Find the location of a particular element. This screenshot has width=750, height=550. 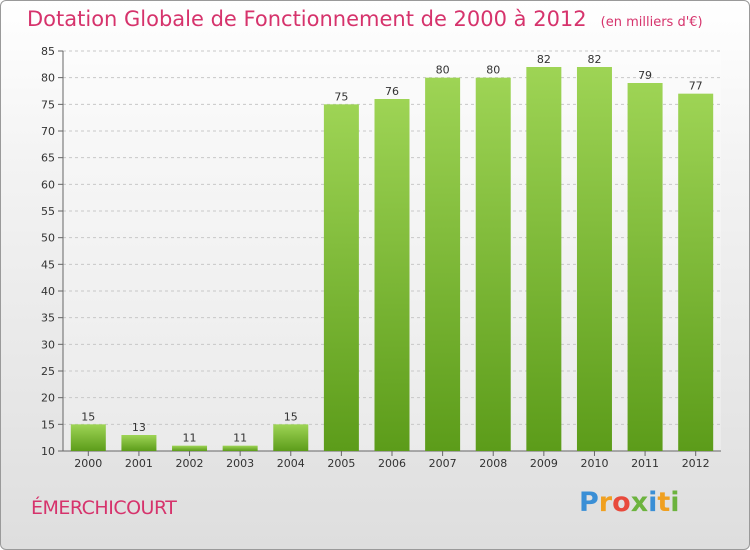

y-tick-label: 40 is located at coordinates (48, 291).